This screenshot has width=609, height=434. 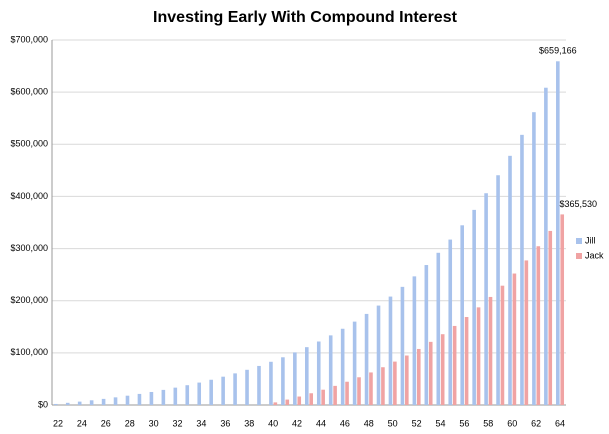 I want to click on x-tick-label: 44, so click(x=321, y=423).